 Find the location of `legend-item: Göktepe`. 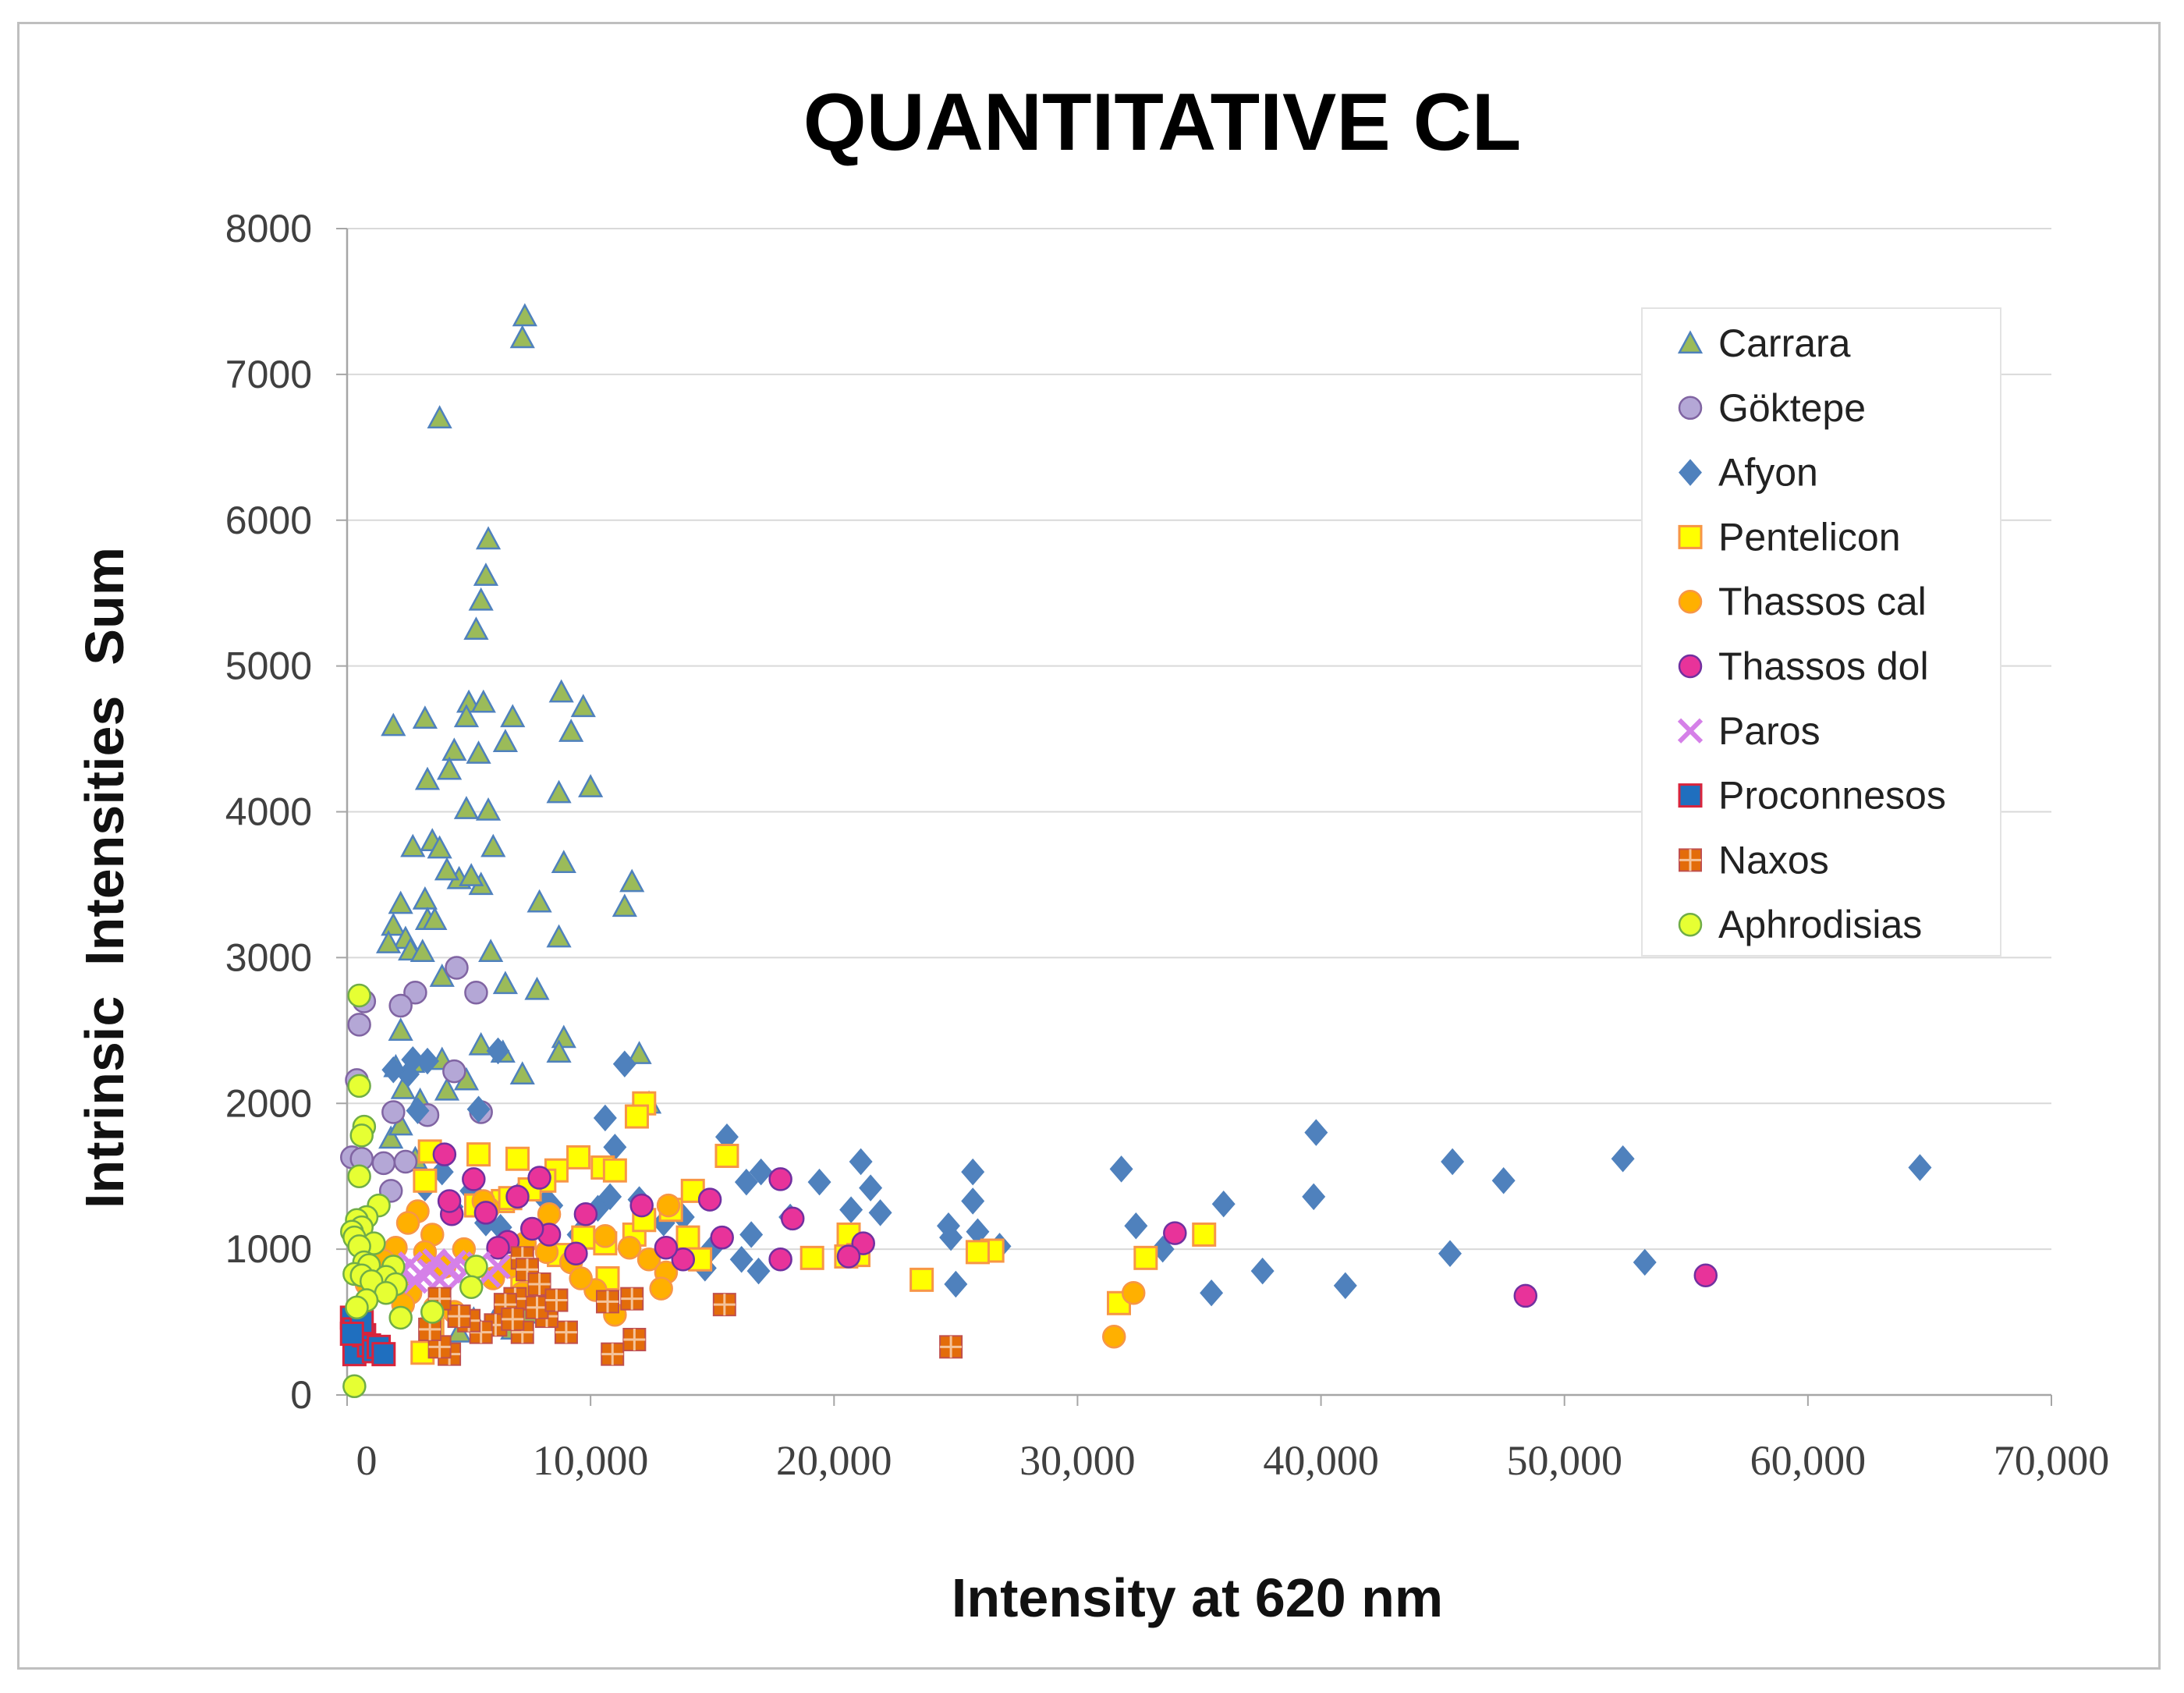

legend-item: Göktepe is located at coordinates (1772, 408).